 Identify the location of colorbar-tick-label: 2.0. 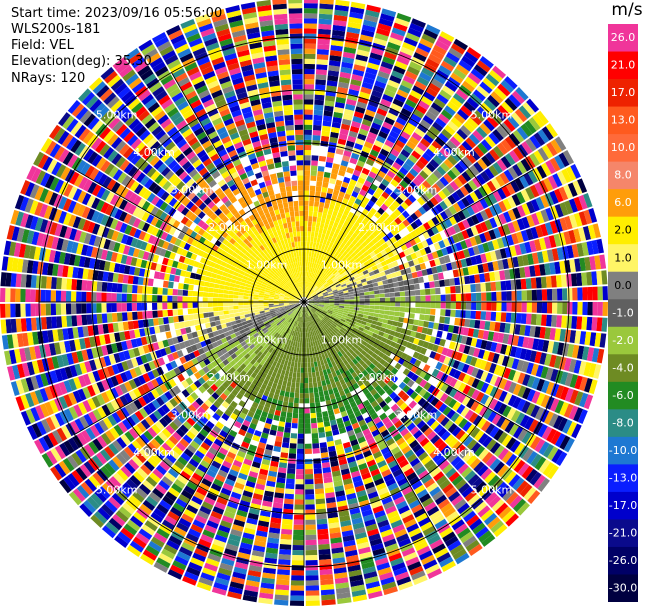
(623, 230).